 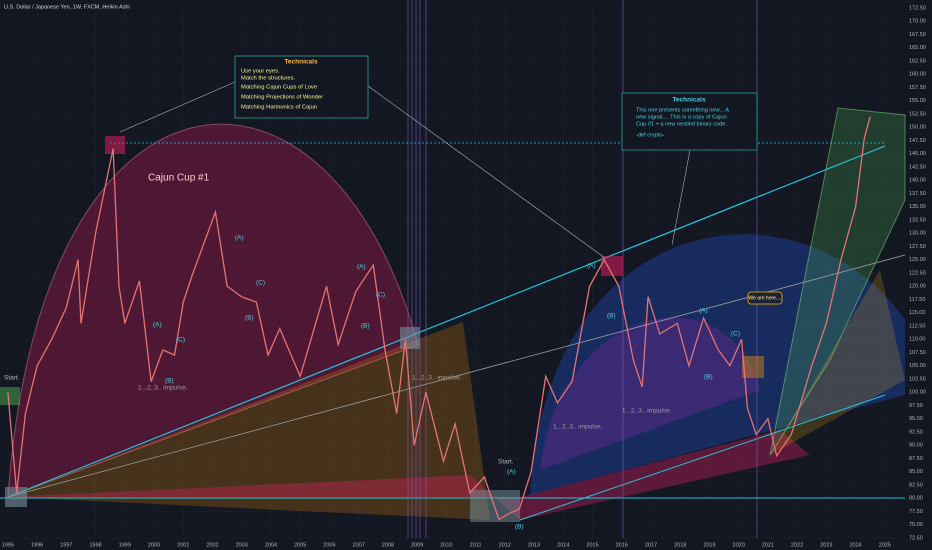 I want to click on x-tick-label: 1999, so click(x=125, y=545).